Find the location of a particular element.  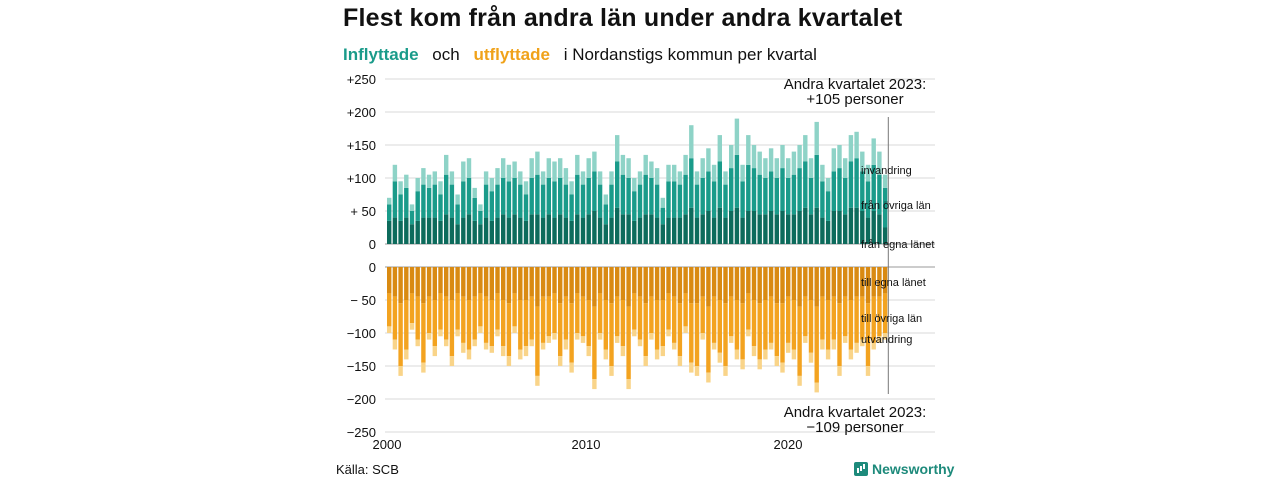

annotation-top-line2: +105 personer is located at coordinates (854, 99).